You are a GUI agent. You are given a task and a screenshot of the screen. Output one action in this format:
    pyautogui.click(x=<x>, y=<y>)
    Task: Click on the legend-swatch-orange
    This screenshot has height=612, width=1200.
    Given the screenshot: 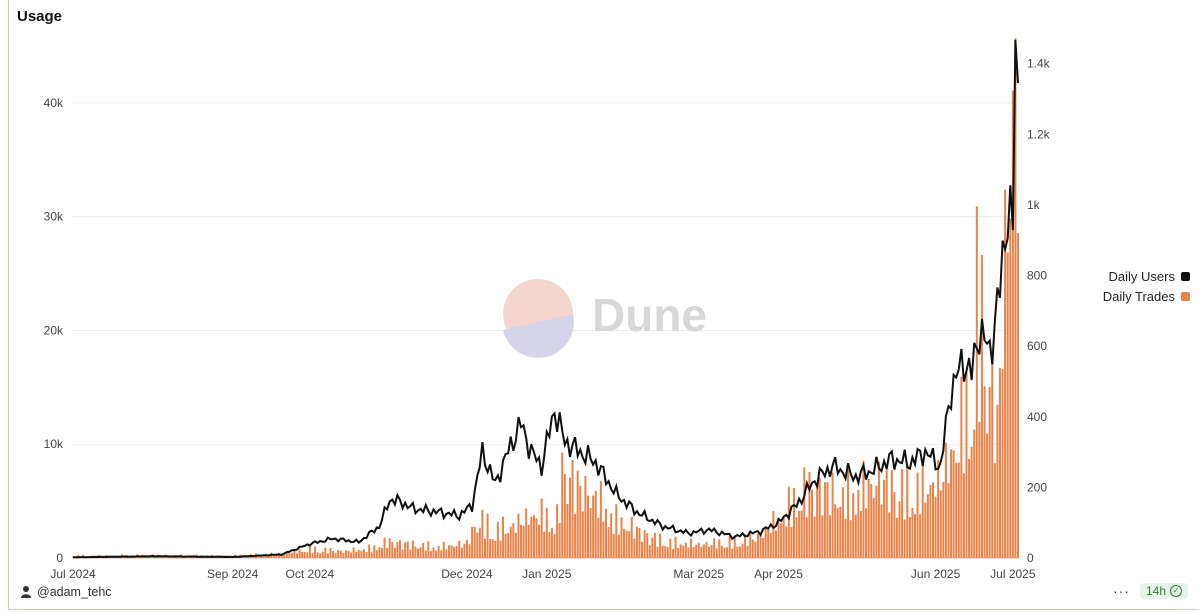 What is the action you would take?
    pyautogui.click(x=1185, y=296)
    